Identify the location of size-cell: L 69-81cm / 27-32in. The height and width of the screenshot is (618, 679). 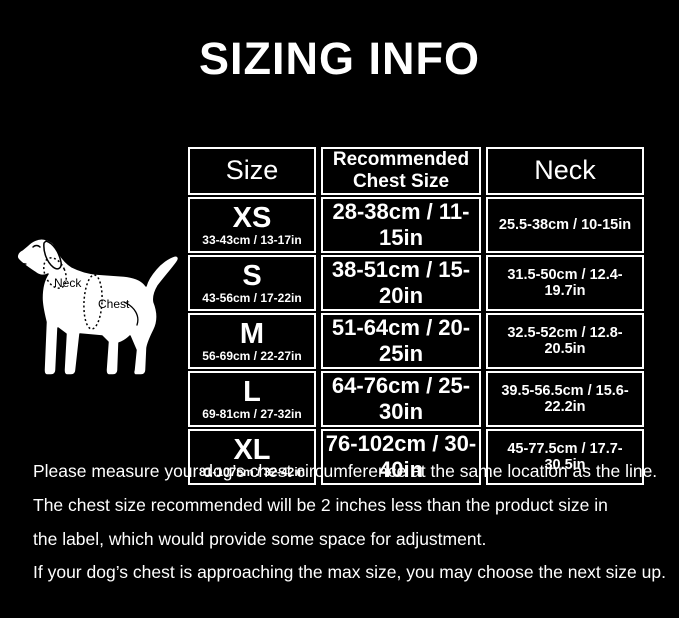
(252, 398).